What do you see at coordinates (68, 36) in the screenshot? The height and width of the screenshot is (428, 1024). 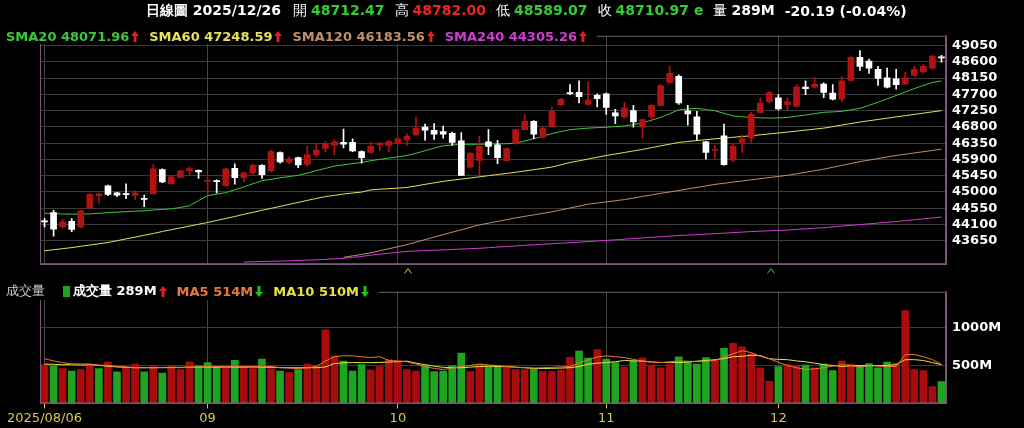 I see `text: SMA20 48071.96` at bounding box center [68, 36].